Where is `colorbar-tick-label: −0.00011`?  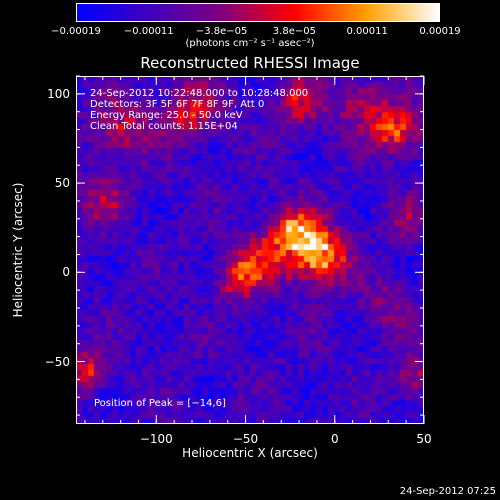
colorbar-tick-label: −0.00011 is located at coordinates (148, 31).